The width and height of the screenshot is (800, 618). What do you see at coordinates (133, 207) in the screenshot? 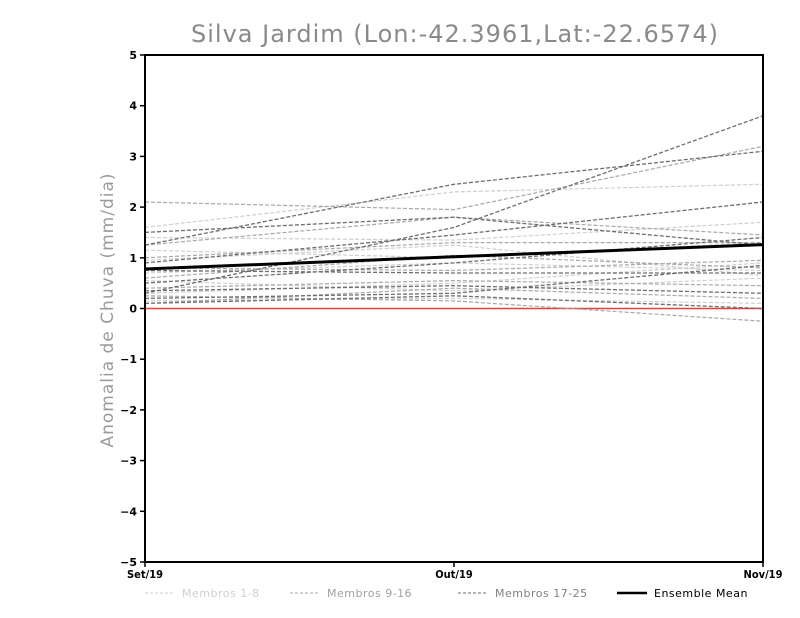
I see `y-tick-label: 2` at bounding box center [133, 207].